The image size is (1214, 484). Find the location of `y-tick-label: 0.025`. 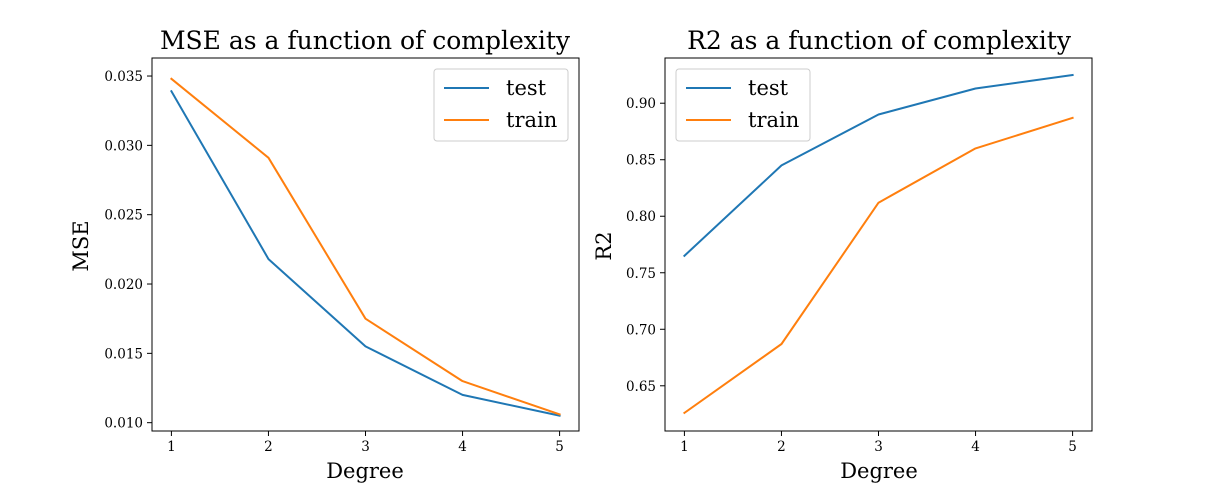

y-tick-label: 0.025 is located at coordinates (123, 216).